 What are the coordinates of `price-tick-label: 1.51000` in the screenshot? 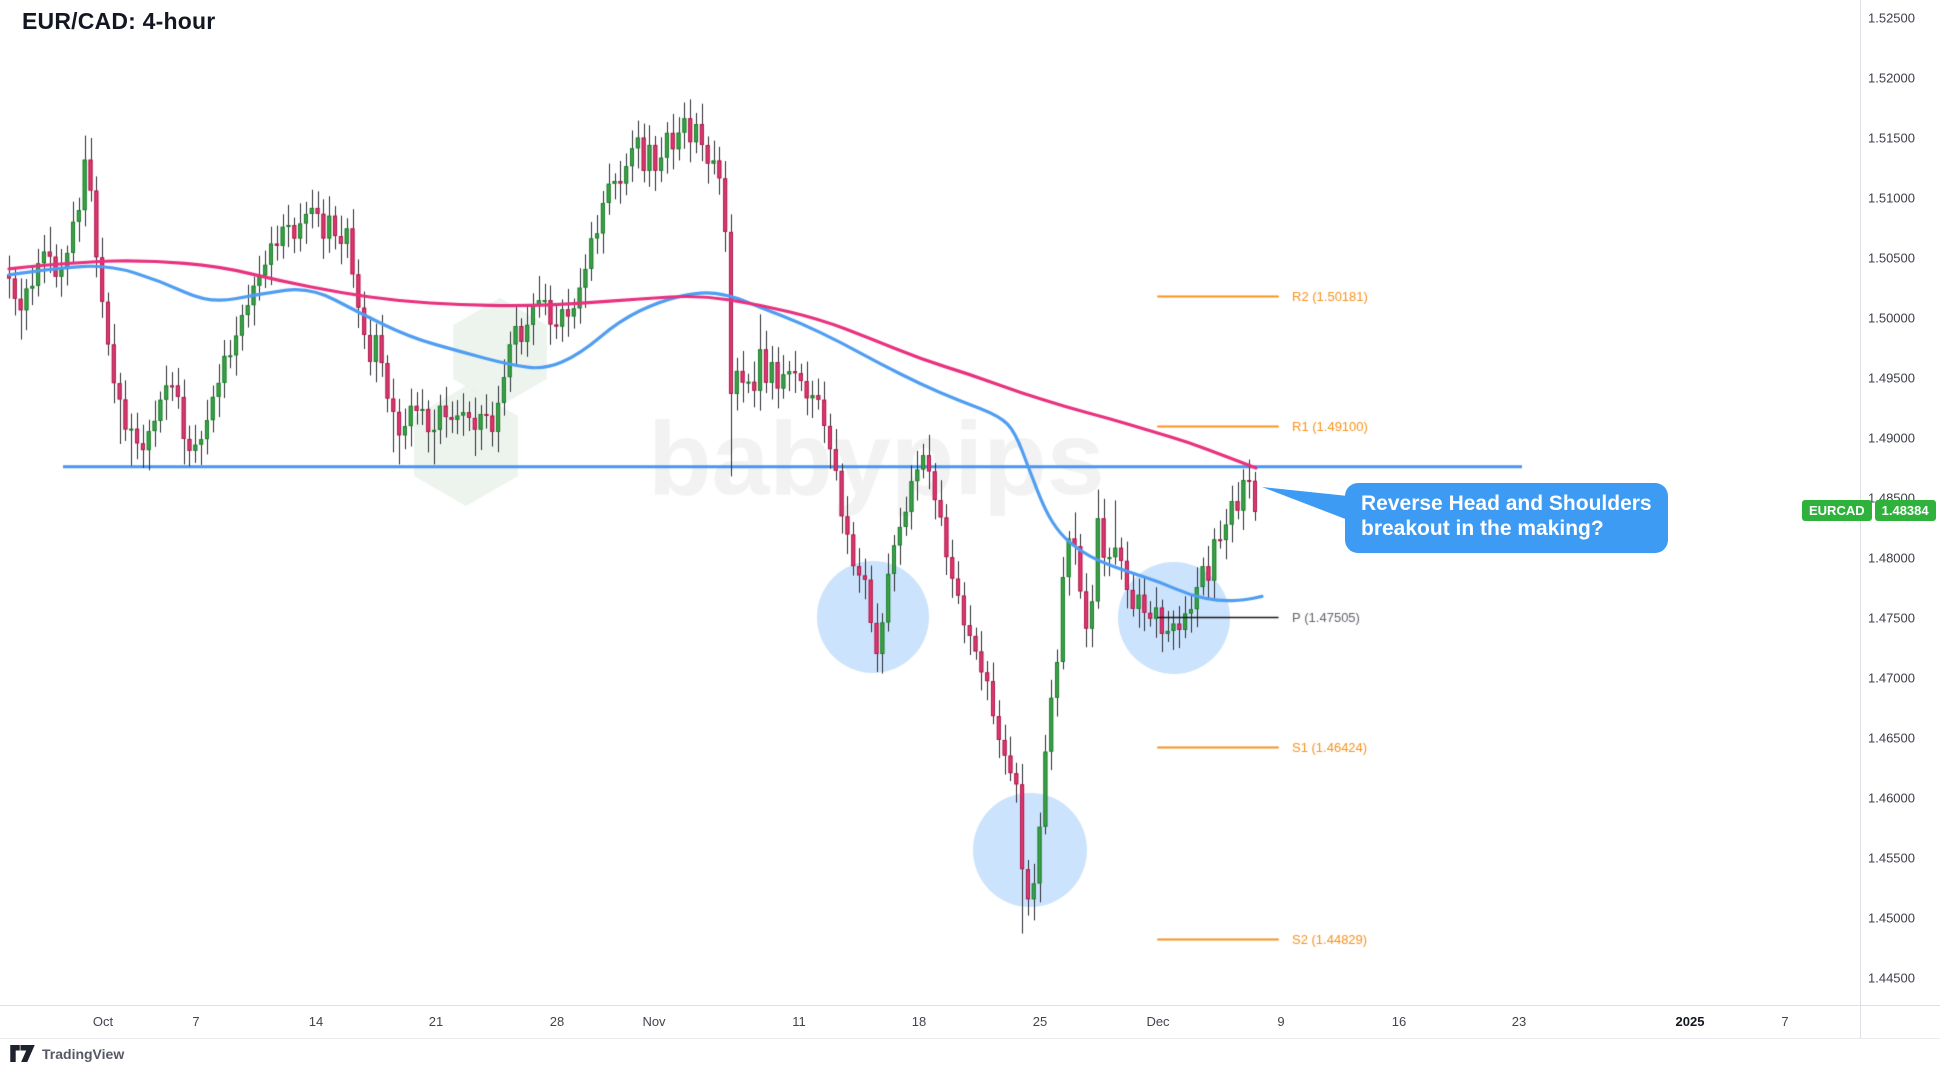 It's located at (1891, 198).